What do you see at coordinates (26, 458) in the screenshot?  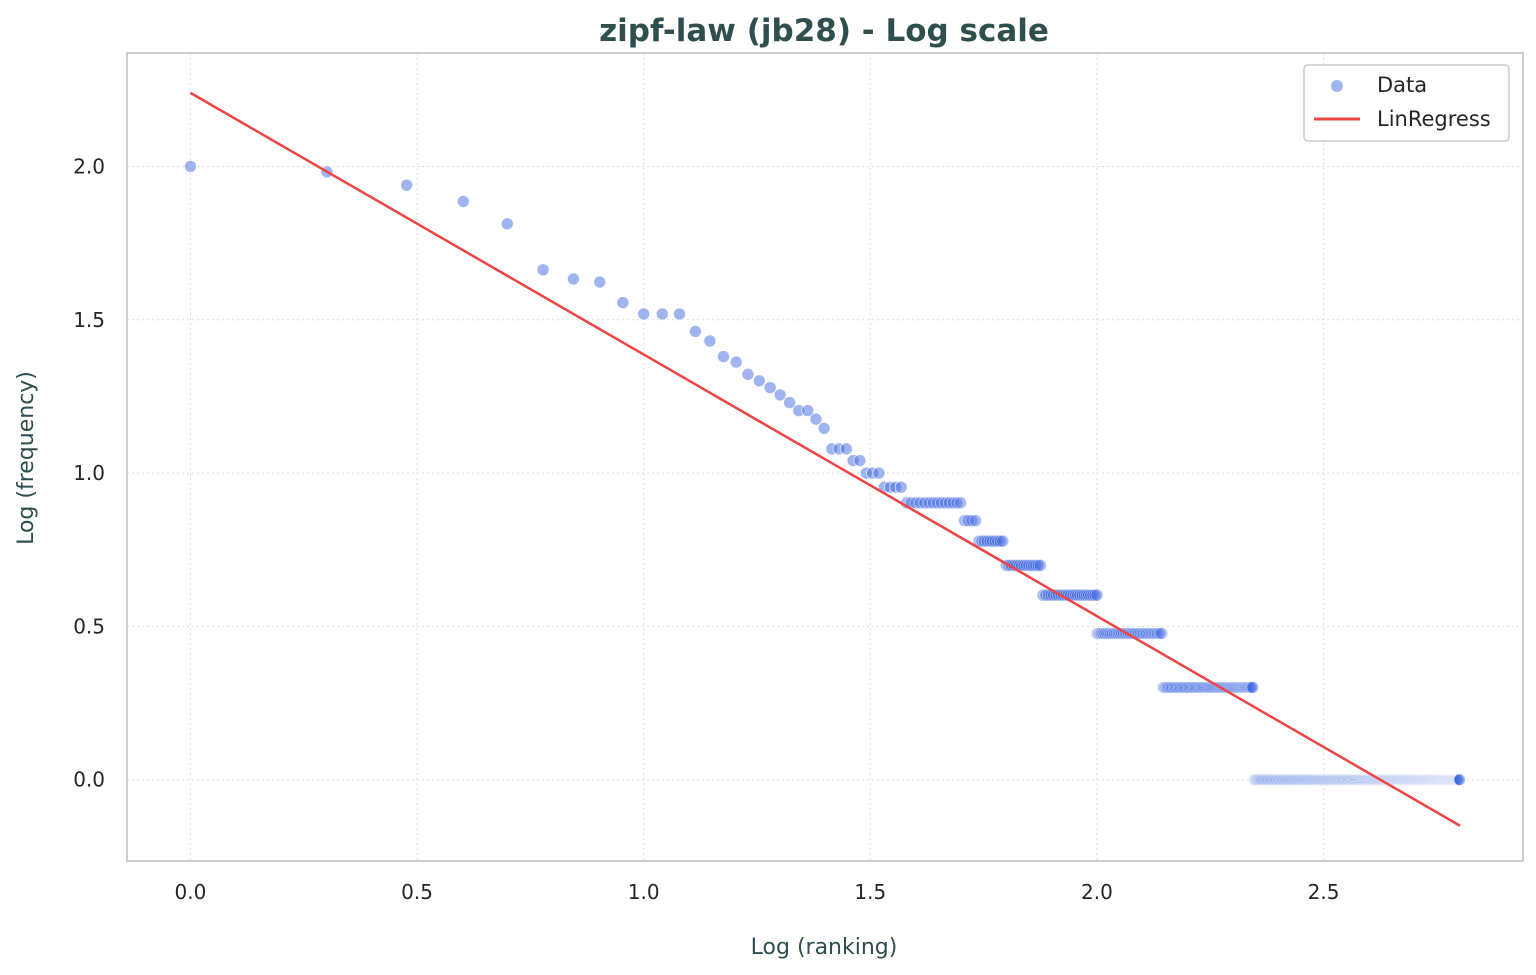 I see `y-axis-label: Log (frequency)` at bounding box center [26, 458].